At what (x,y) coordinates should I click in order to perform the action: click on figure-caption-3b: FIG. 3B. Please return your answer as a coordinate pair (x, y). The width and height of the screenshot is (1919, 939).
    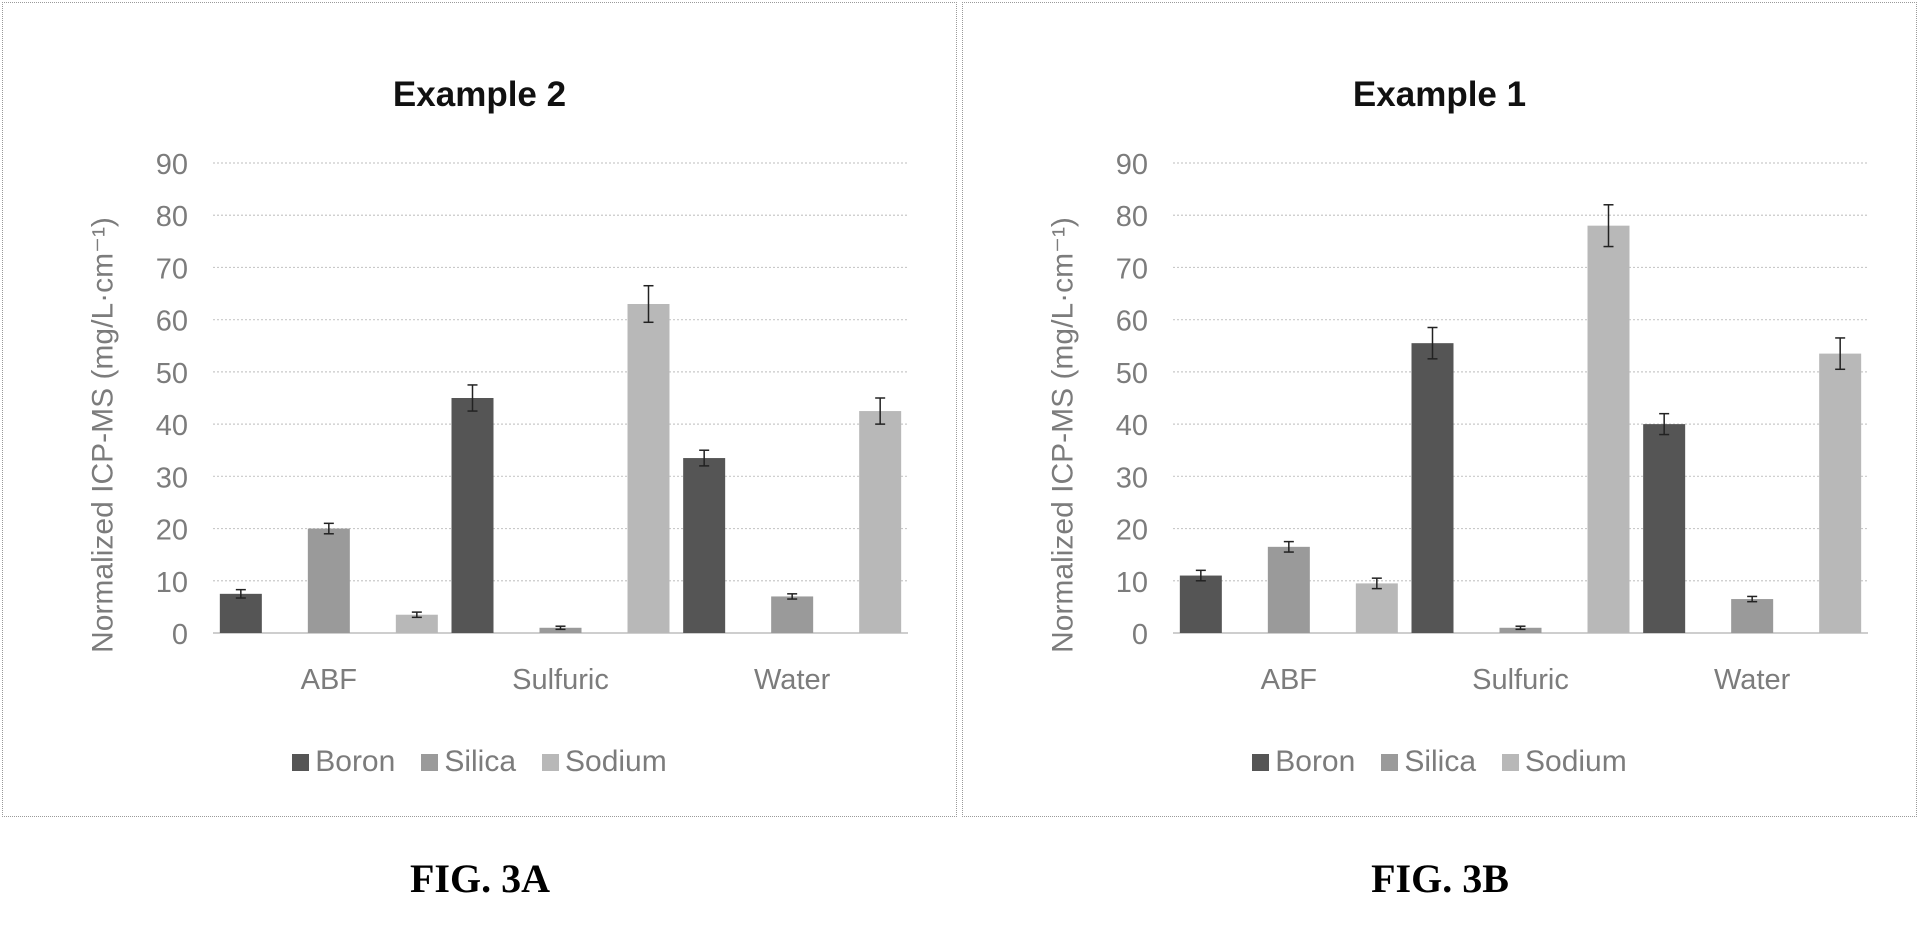
    Looking at the image, I should click on (1440, 878).